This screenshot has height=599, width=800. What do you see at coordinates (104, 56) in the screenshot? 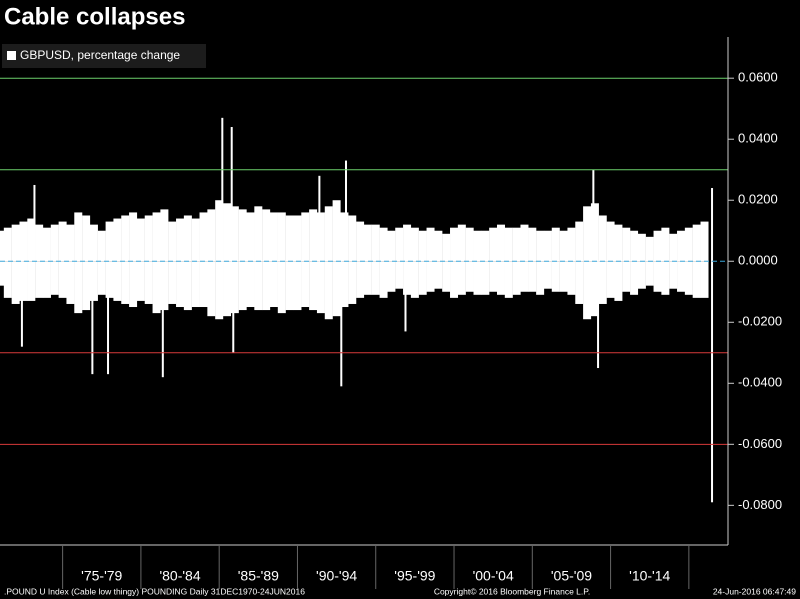
I see `legend-box` at bounding box center [104, 56].